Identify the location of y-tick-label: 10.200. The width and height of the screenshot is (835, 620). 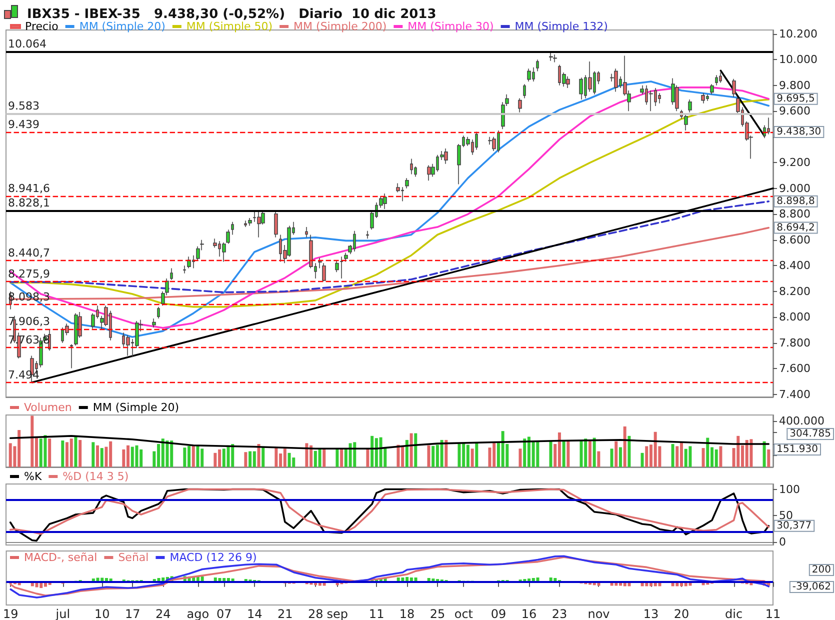
(798, 33).